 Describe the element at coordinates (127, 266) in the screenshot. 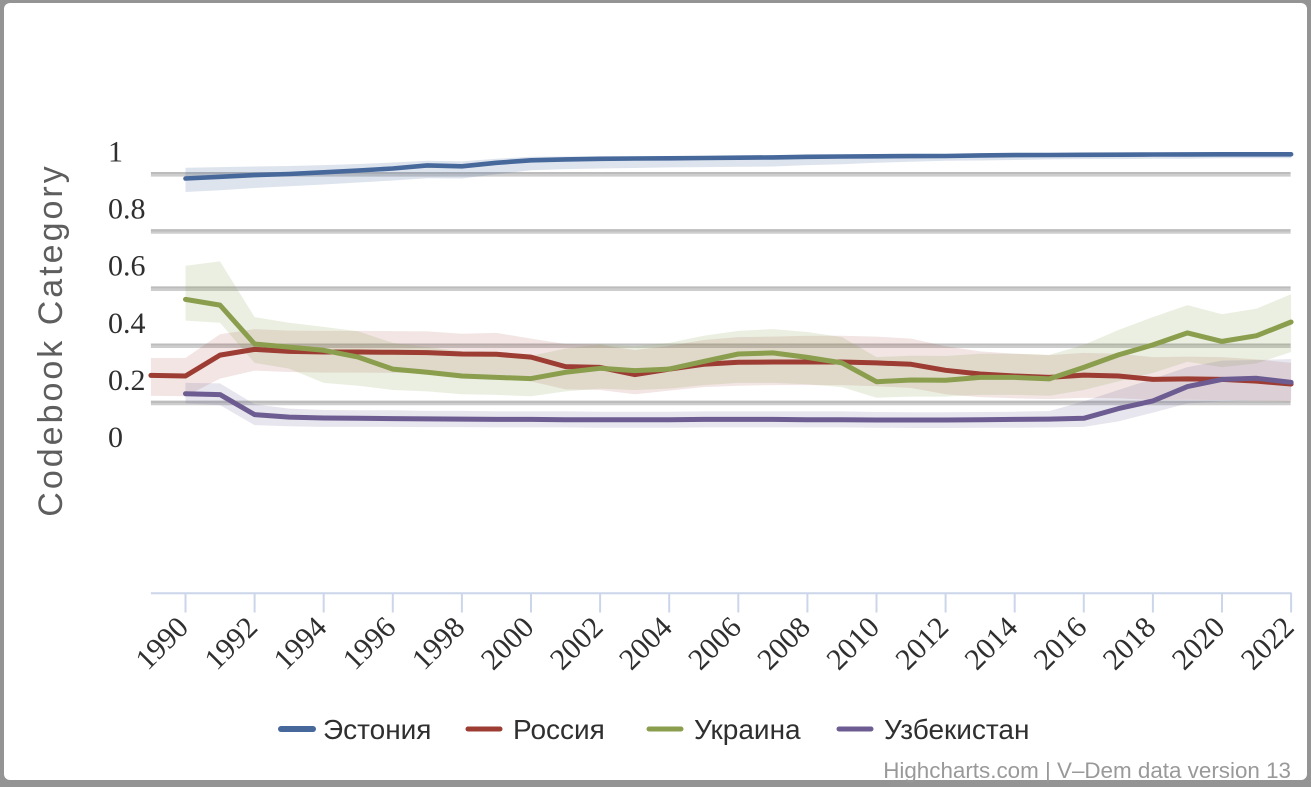

I see `svg-text: 0.6` at that location.